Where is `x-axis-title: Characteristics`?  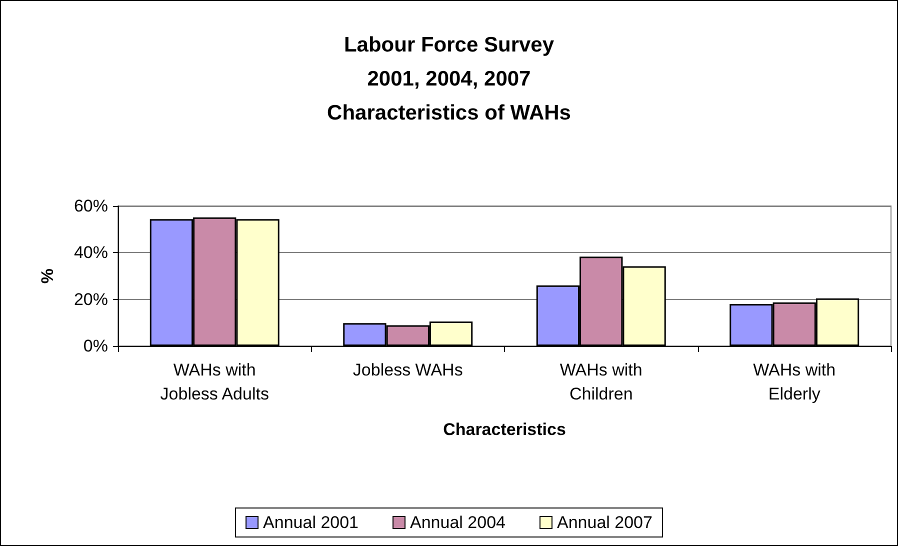 x-axis-title: Characteristics is located at coordinates (504, 429).